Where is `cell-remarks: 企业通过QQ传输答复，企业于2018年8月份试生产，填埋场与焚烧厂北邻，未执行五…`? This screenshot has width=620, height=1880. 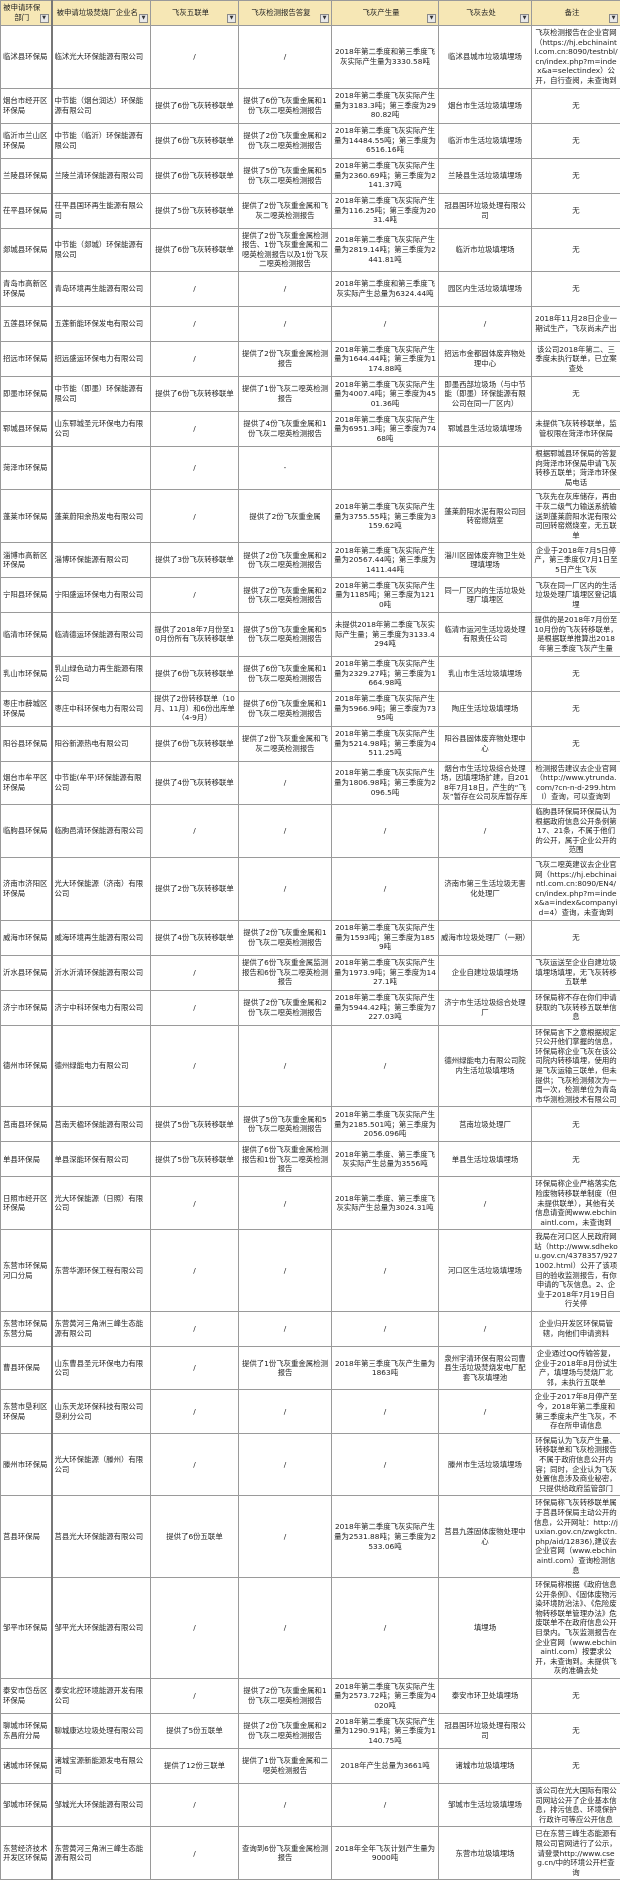
cell-remarks: 企业通过QQ传输答复，企业于2018年8月份试生产，填埋场与焚烧厂北邻，未执行五… is located at coordinates (576, 1368).